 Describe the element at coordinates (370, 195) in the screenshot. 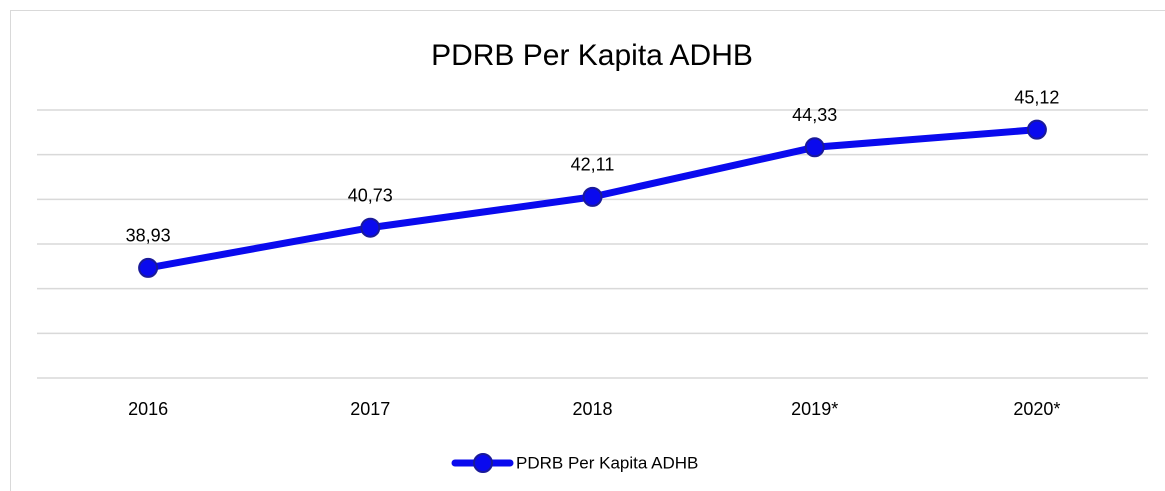

I see `data-label: 40,73` at that location.